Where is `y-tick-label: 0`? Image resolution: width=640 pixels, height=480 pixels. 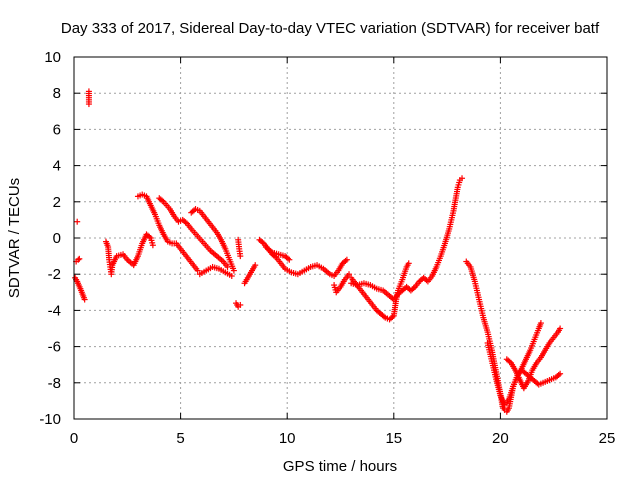
y-tick-label: 0 is located at coordinates (57, 238).